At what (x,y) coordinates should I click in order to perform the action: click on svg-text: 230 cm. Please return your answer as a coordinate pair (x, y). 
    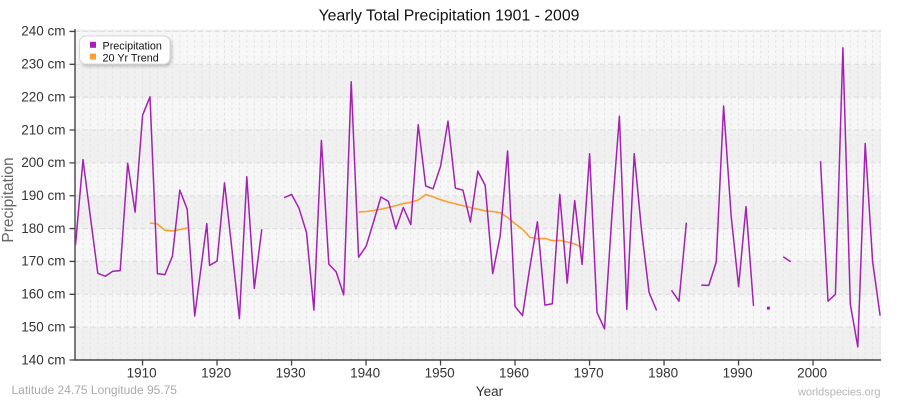
    Looking at the image, I should click on (43, 64).